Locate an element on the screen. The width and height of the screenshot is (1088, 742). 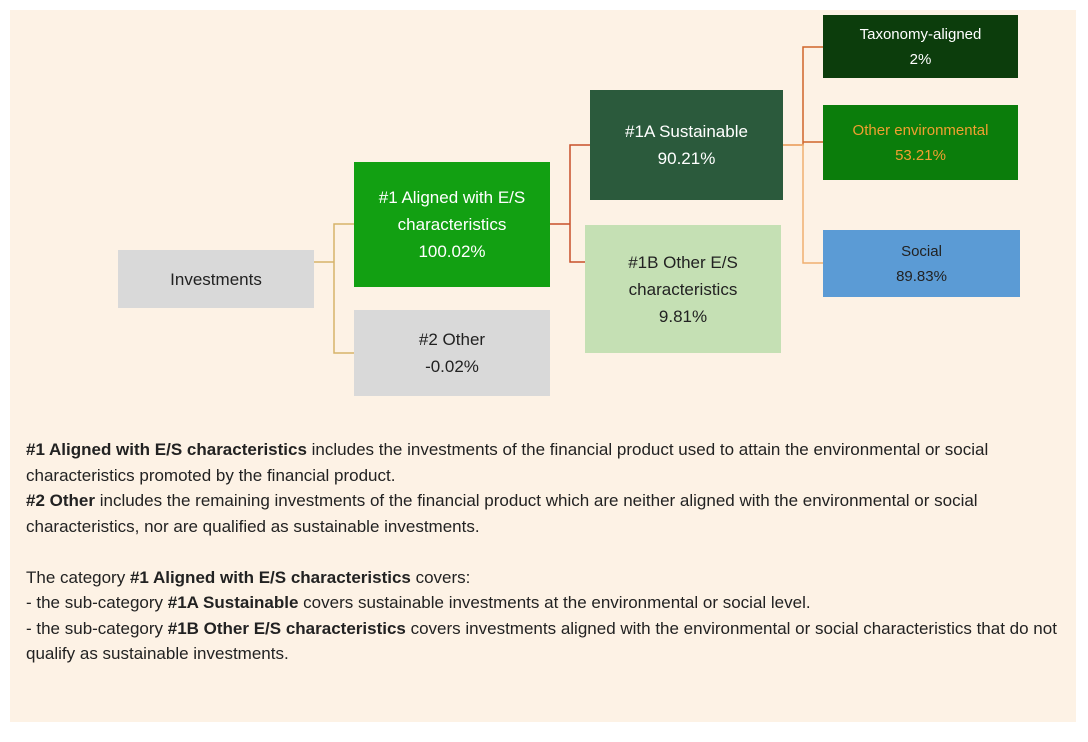
node-label: Investments is located at coordinates (216, 279).